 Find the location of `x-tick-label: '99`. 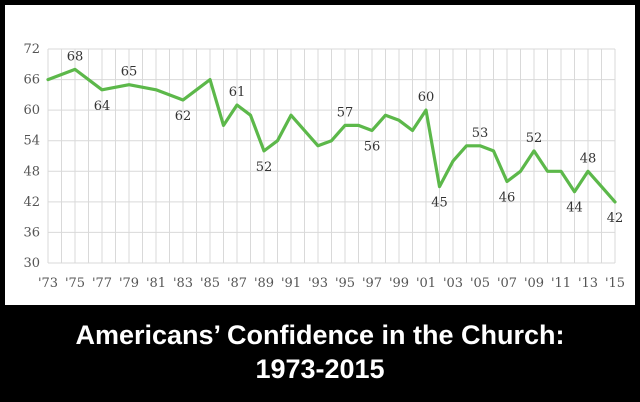

x-tick-label: '99 is located at coordinates (399, 283).